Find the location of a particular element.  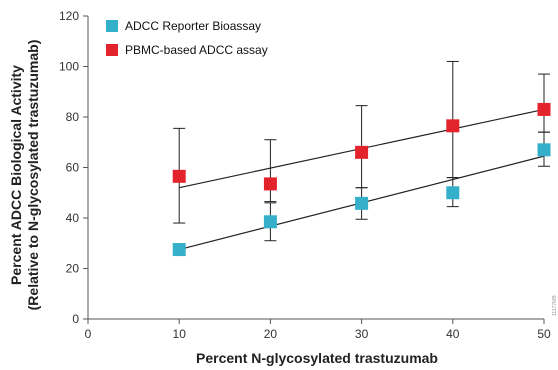

legend-label-1: ADCC Reporter Bioassay is located at coordinates (193, 26).